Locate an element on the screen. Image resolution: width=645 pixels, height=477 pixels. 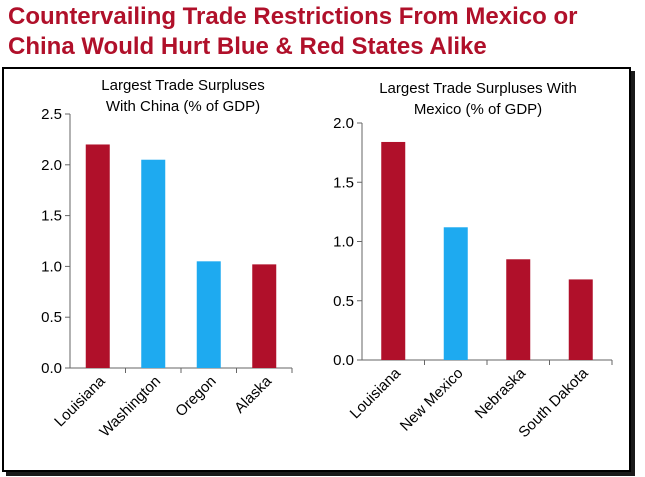
chart-title-line: Largest Trade Surpluses is located at coordinates (182, 85).